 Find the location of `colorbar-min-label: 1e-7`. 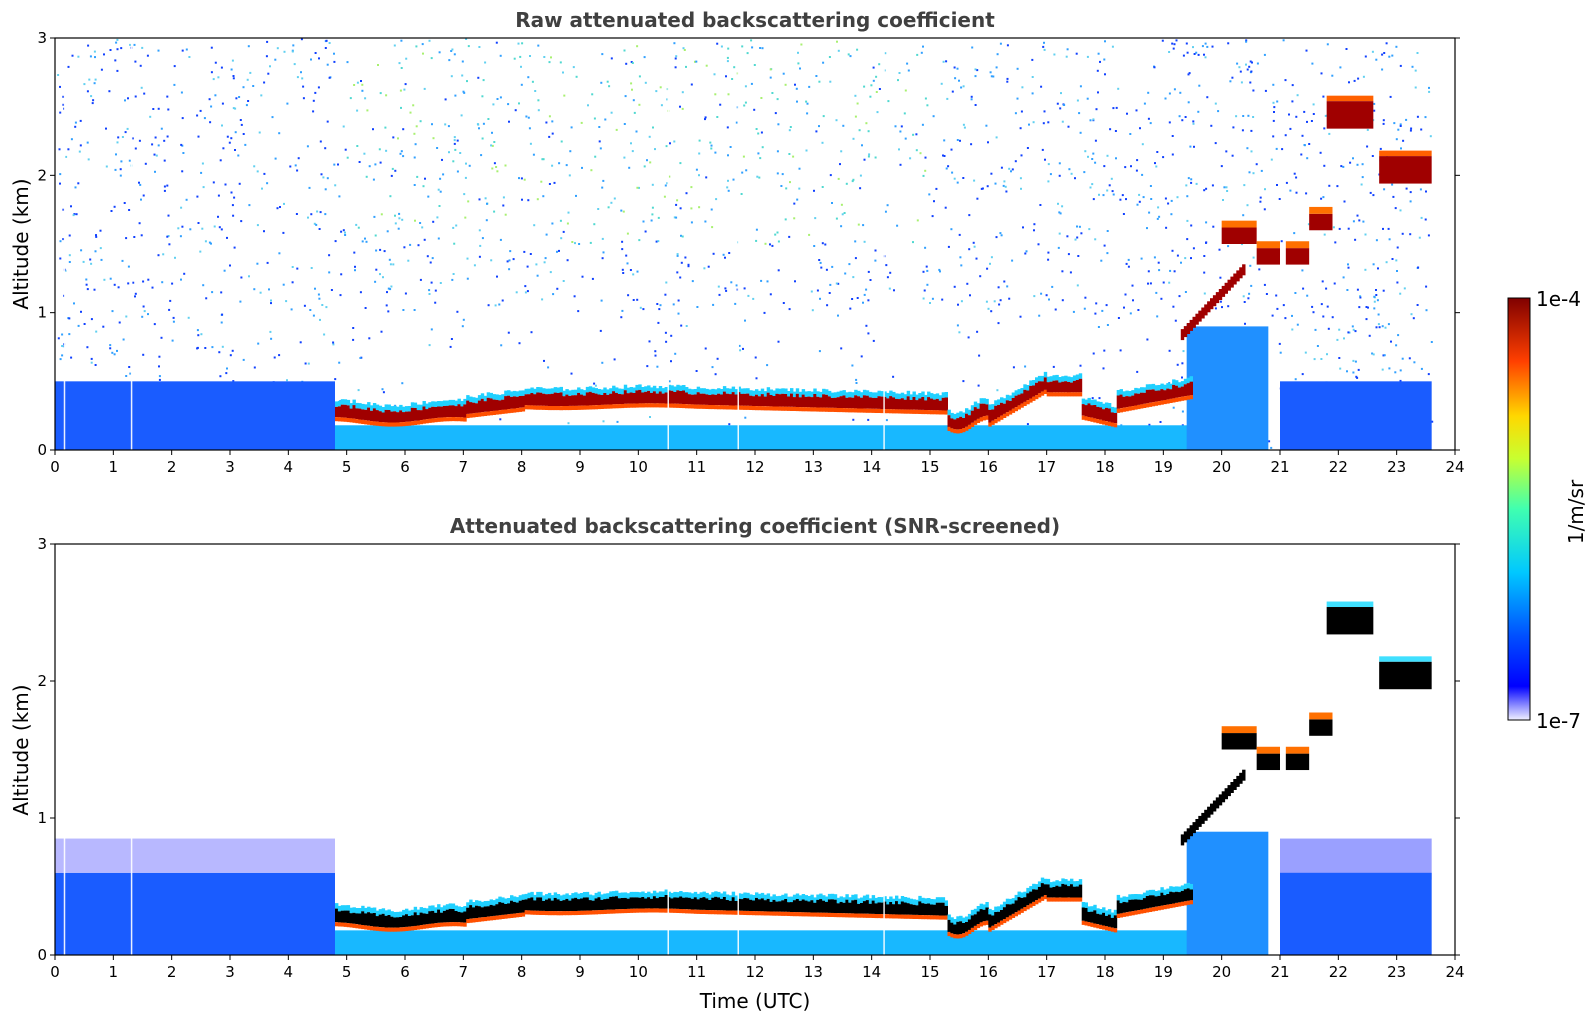

colorbar-min-label: 1e-7 is located at coordinates (1558, 721).